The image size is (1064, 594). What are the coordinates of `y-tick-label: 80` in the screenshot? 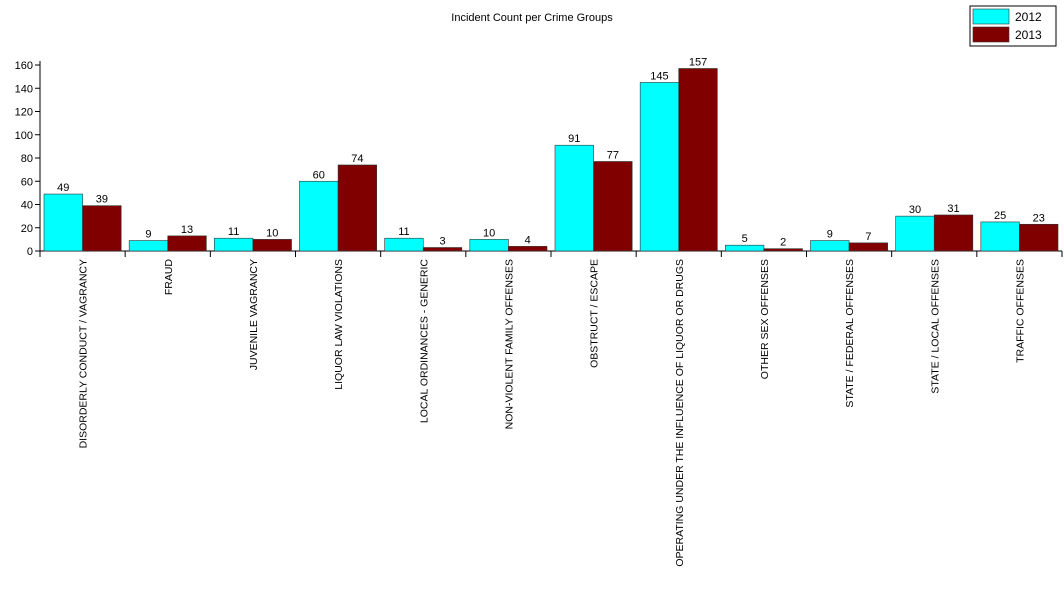 It's located at (27, 159).